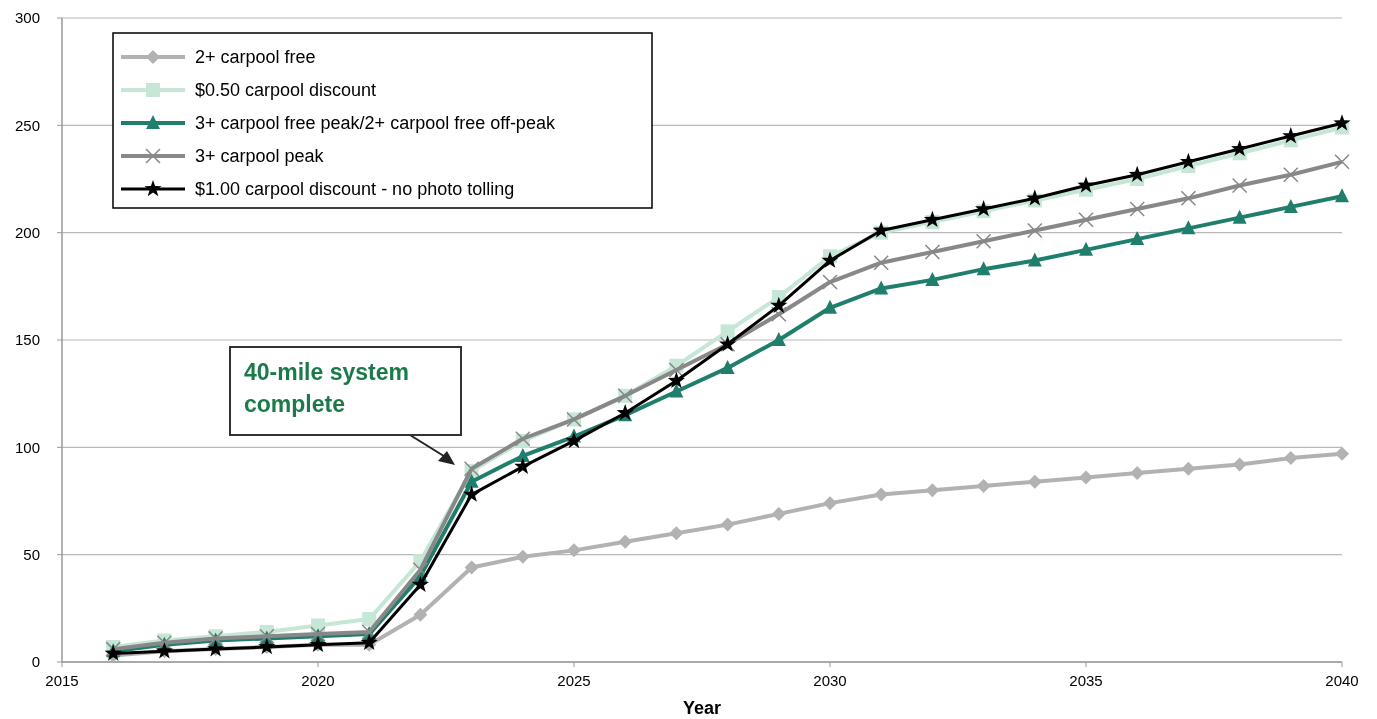 Image resolution: width=1377 pixels, height=719 pixels. Describe the element at coordinates (27, 232) in the screenshot. I see `y-tick-label: 200` at that location.